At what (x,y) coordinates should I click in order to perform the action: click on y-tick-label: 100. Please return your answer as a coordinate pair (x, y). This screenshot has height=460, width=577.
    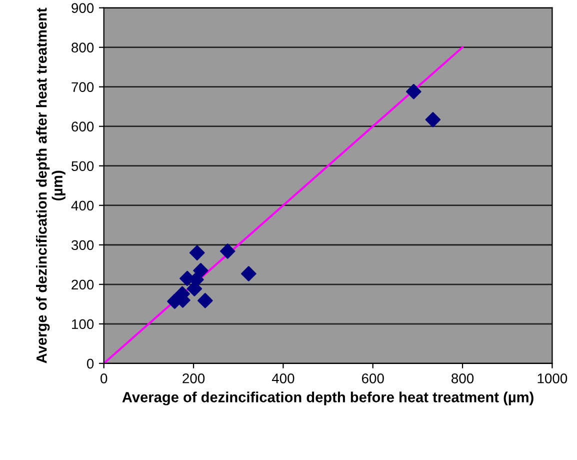
    Looking at the image, I should click on (83, 324).